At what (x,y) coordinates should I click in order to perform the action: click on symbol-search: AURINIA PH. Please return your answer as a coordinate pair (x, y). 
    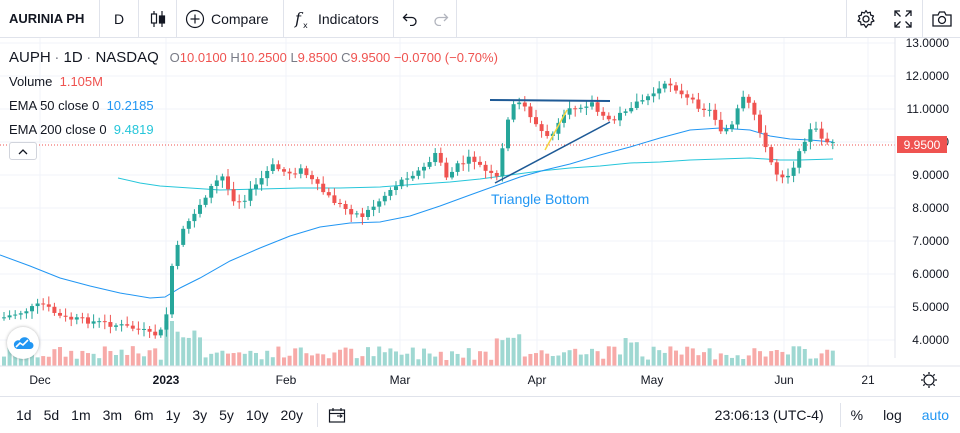
    Looking at the image, I should click on (50, 19).